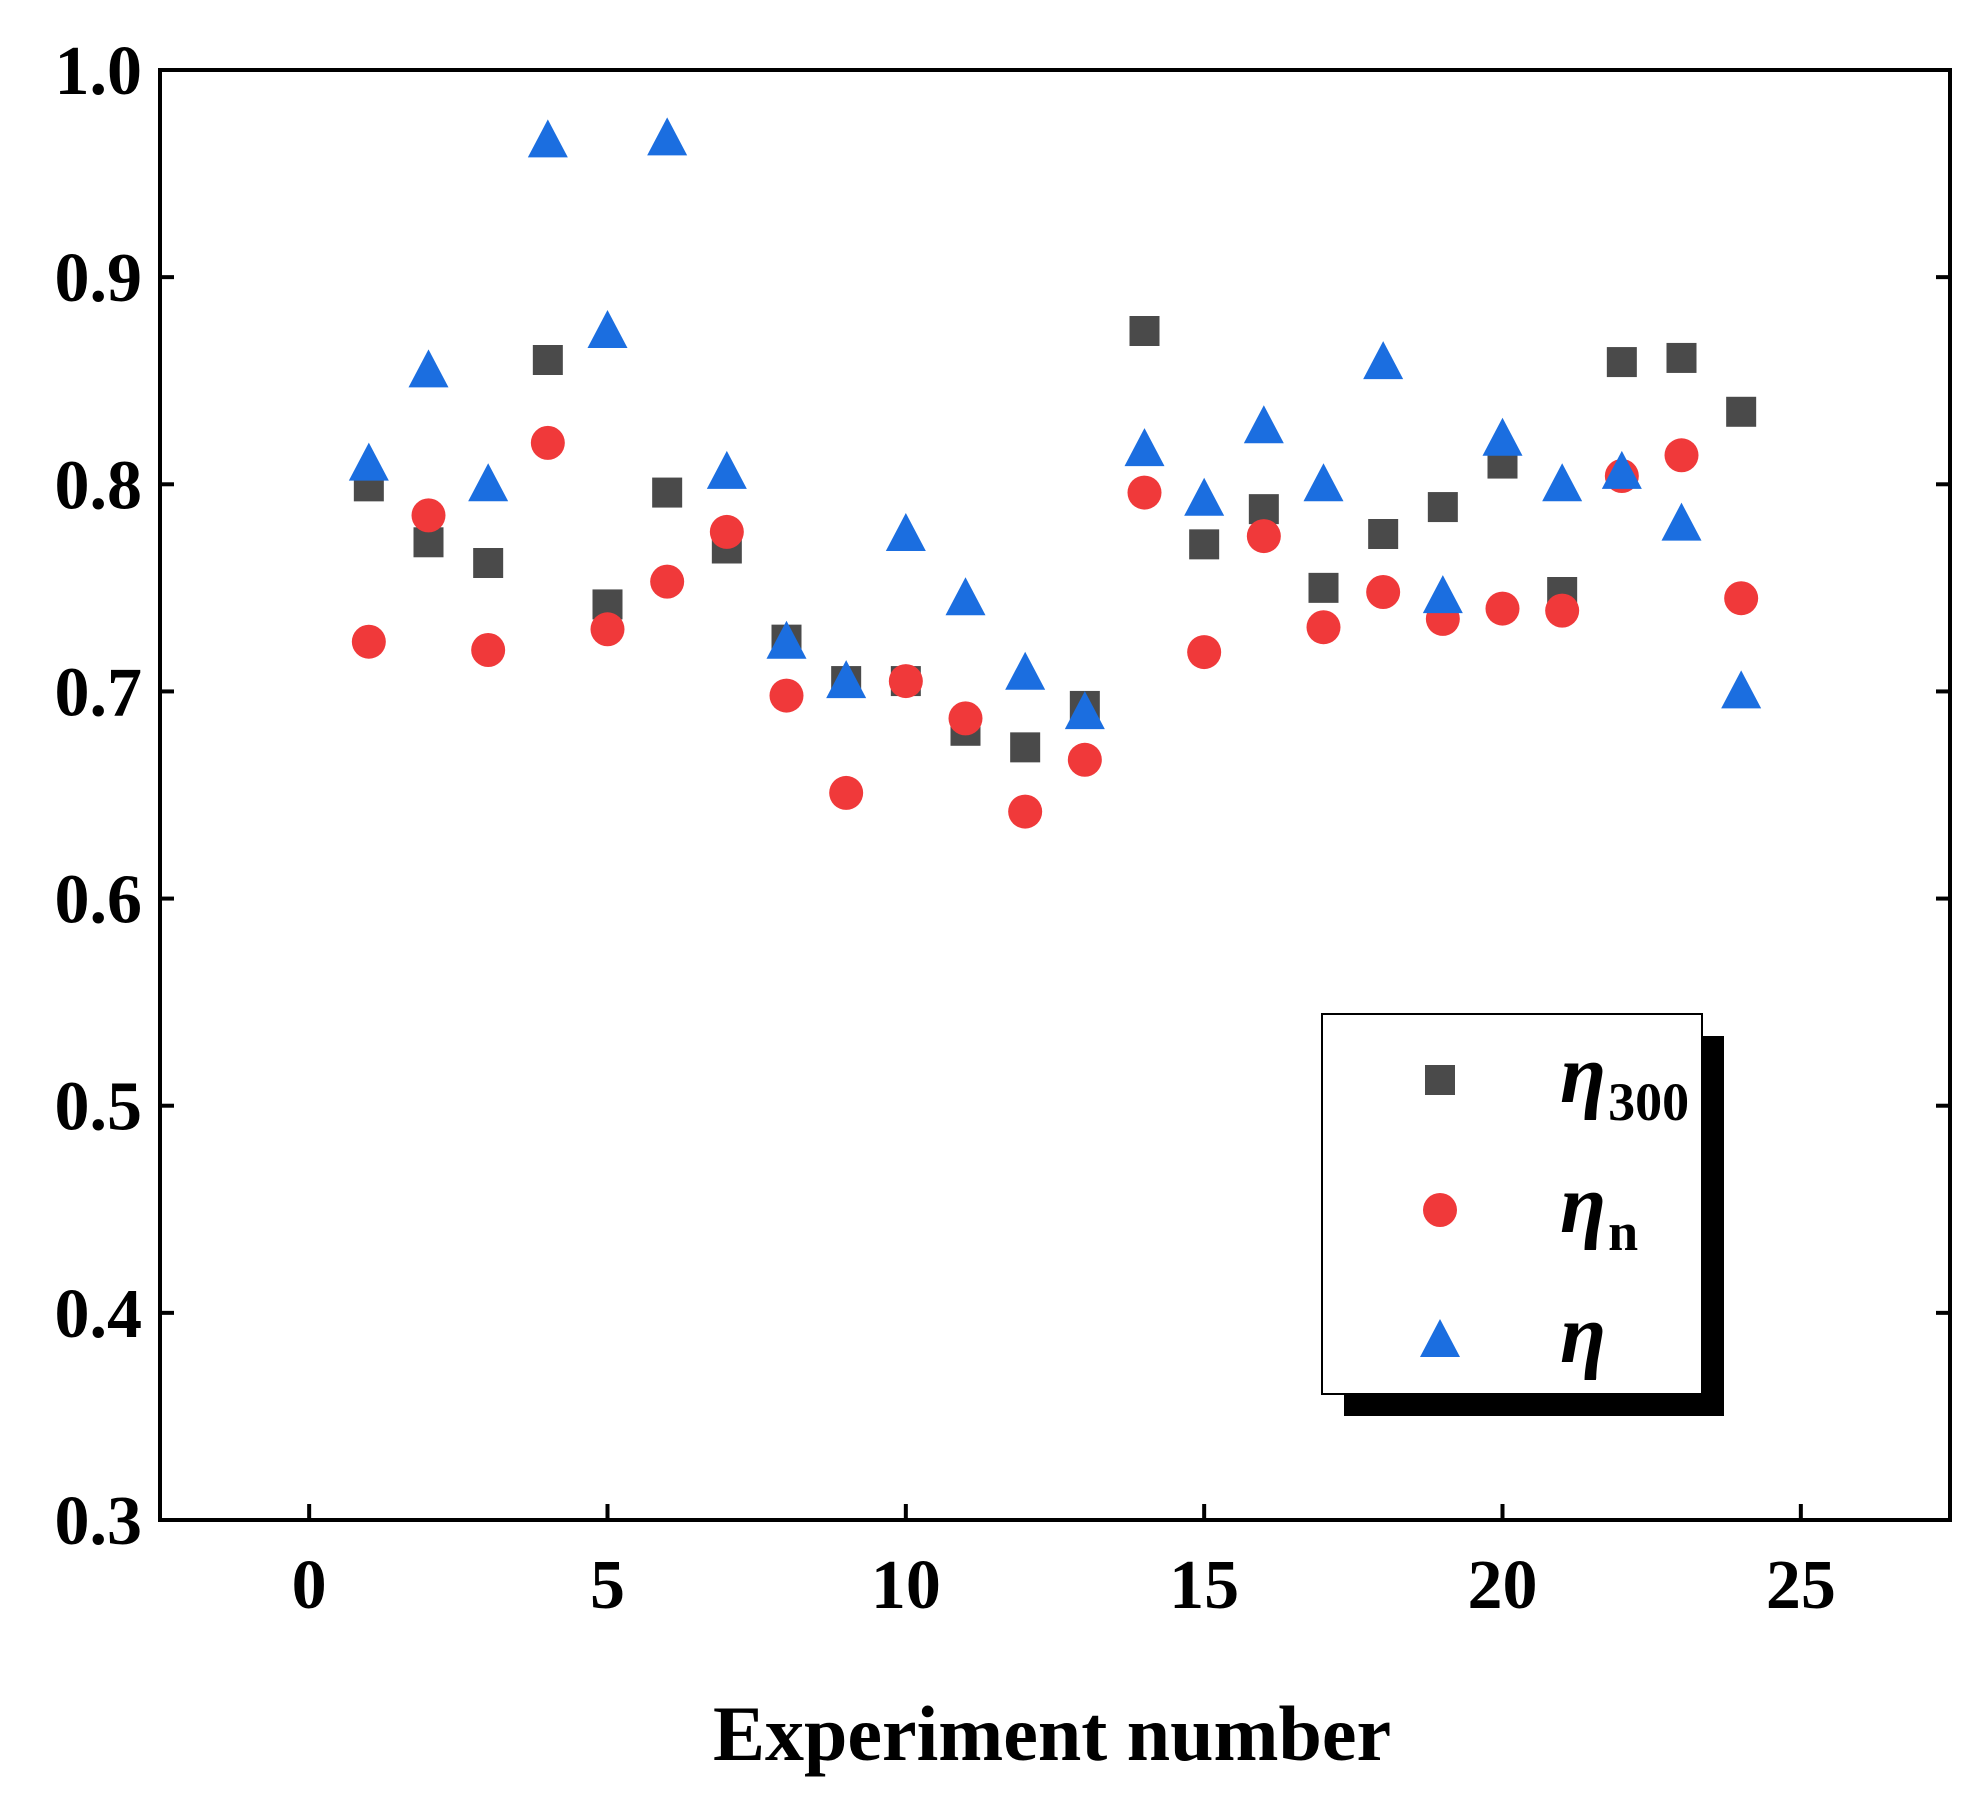  I want to click on x-tick-label: 0, so click(309, 1585).